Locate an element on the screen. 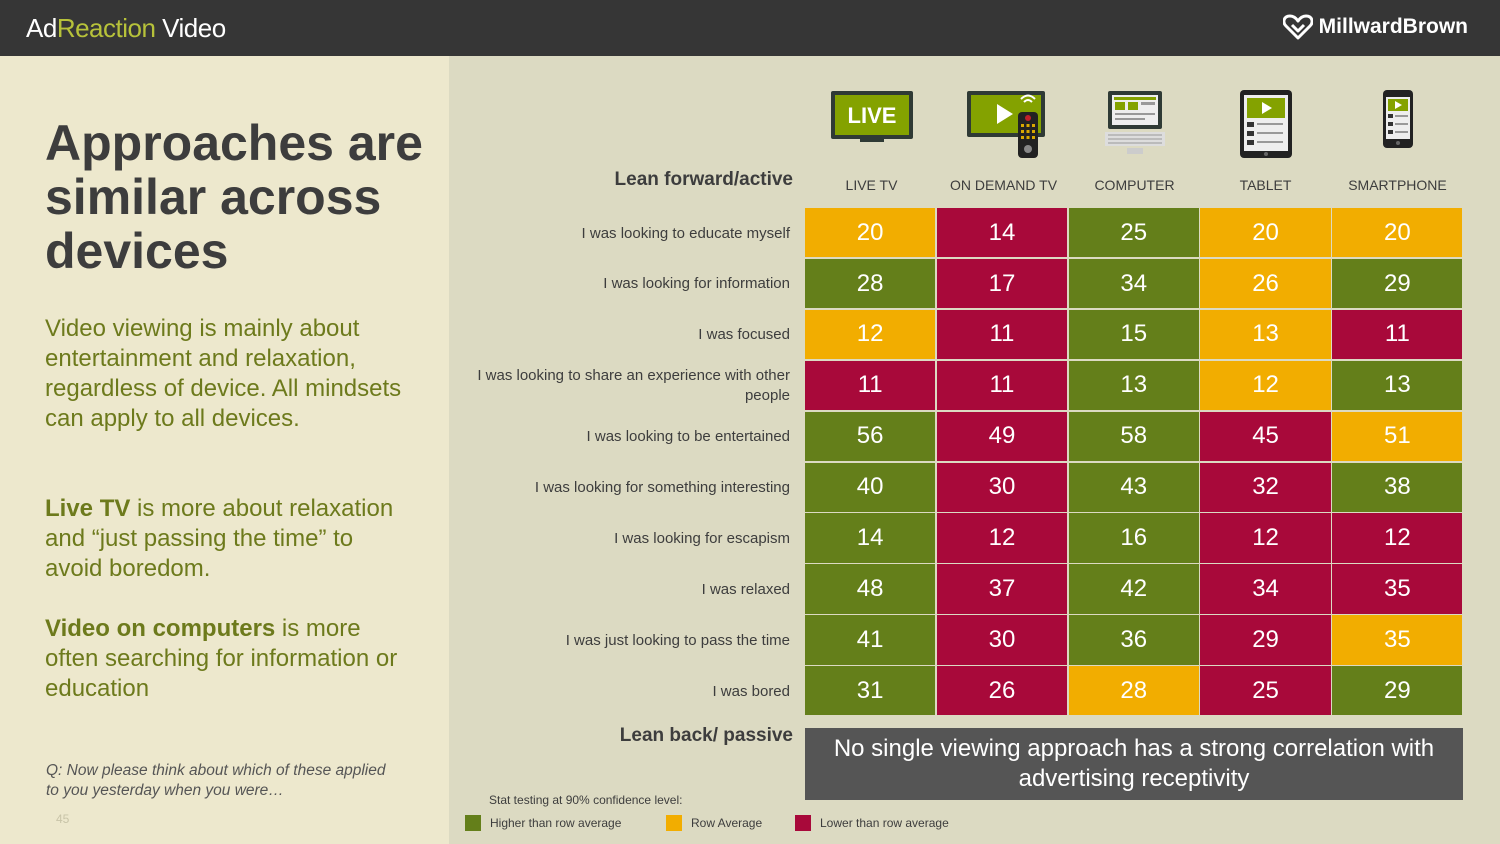 The width and height of the screenshot is (1500, 844). heatmap-cell: 17 is located at coordinates (1002, 283).